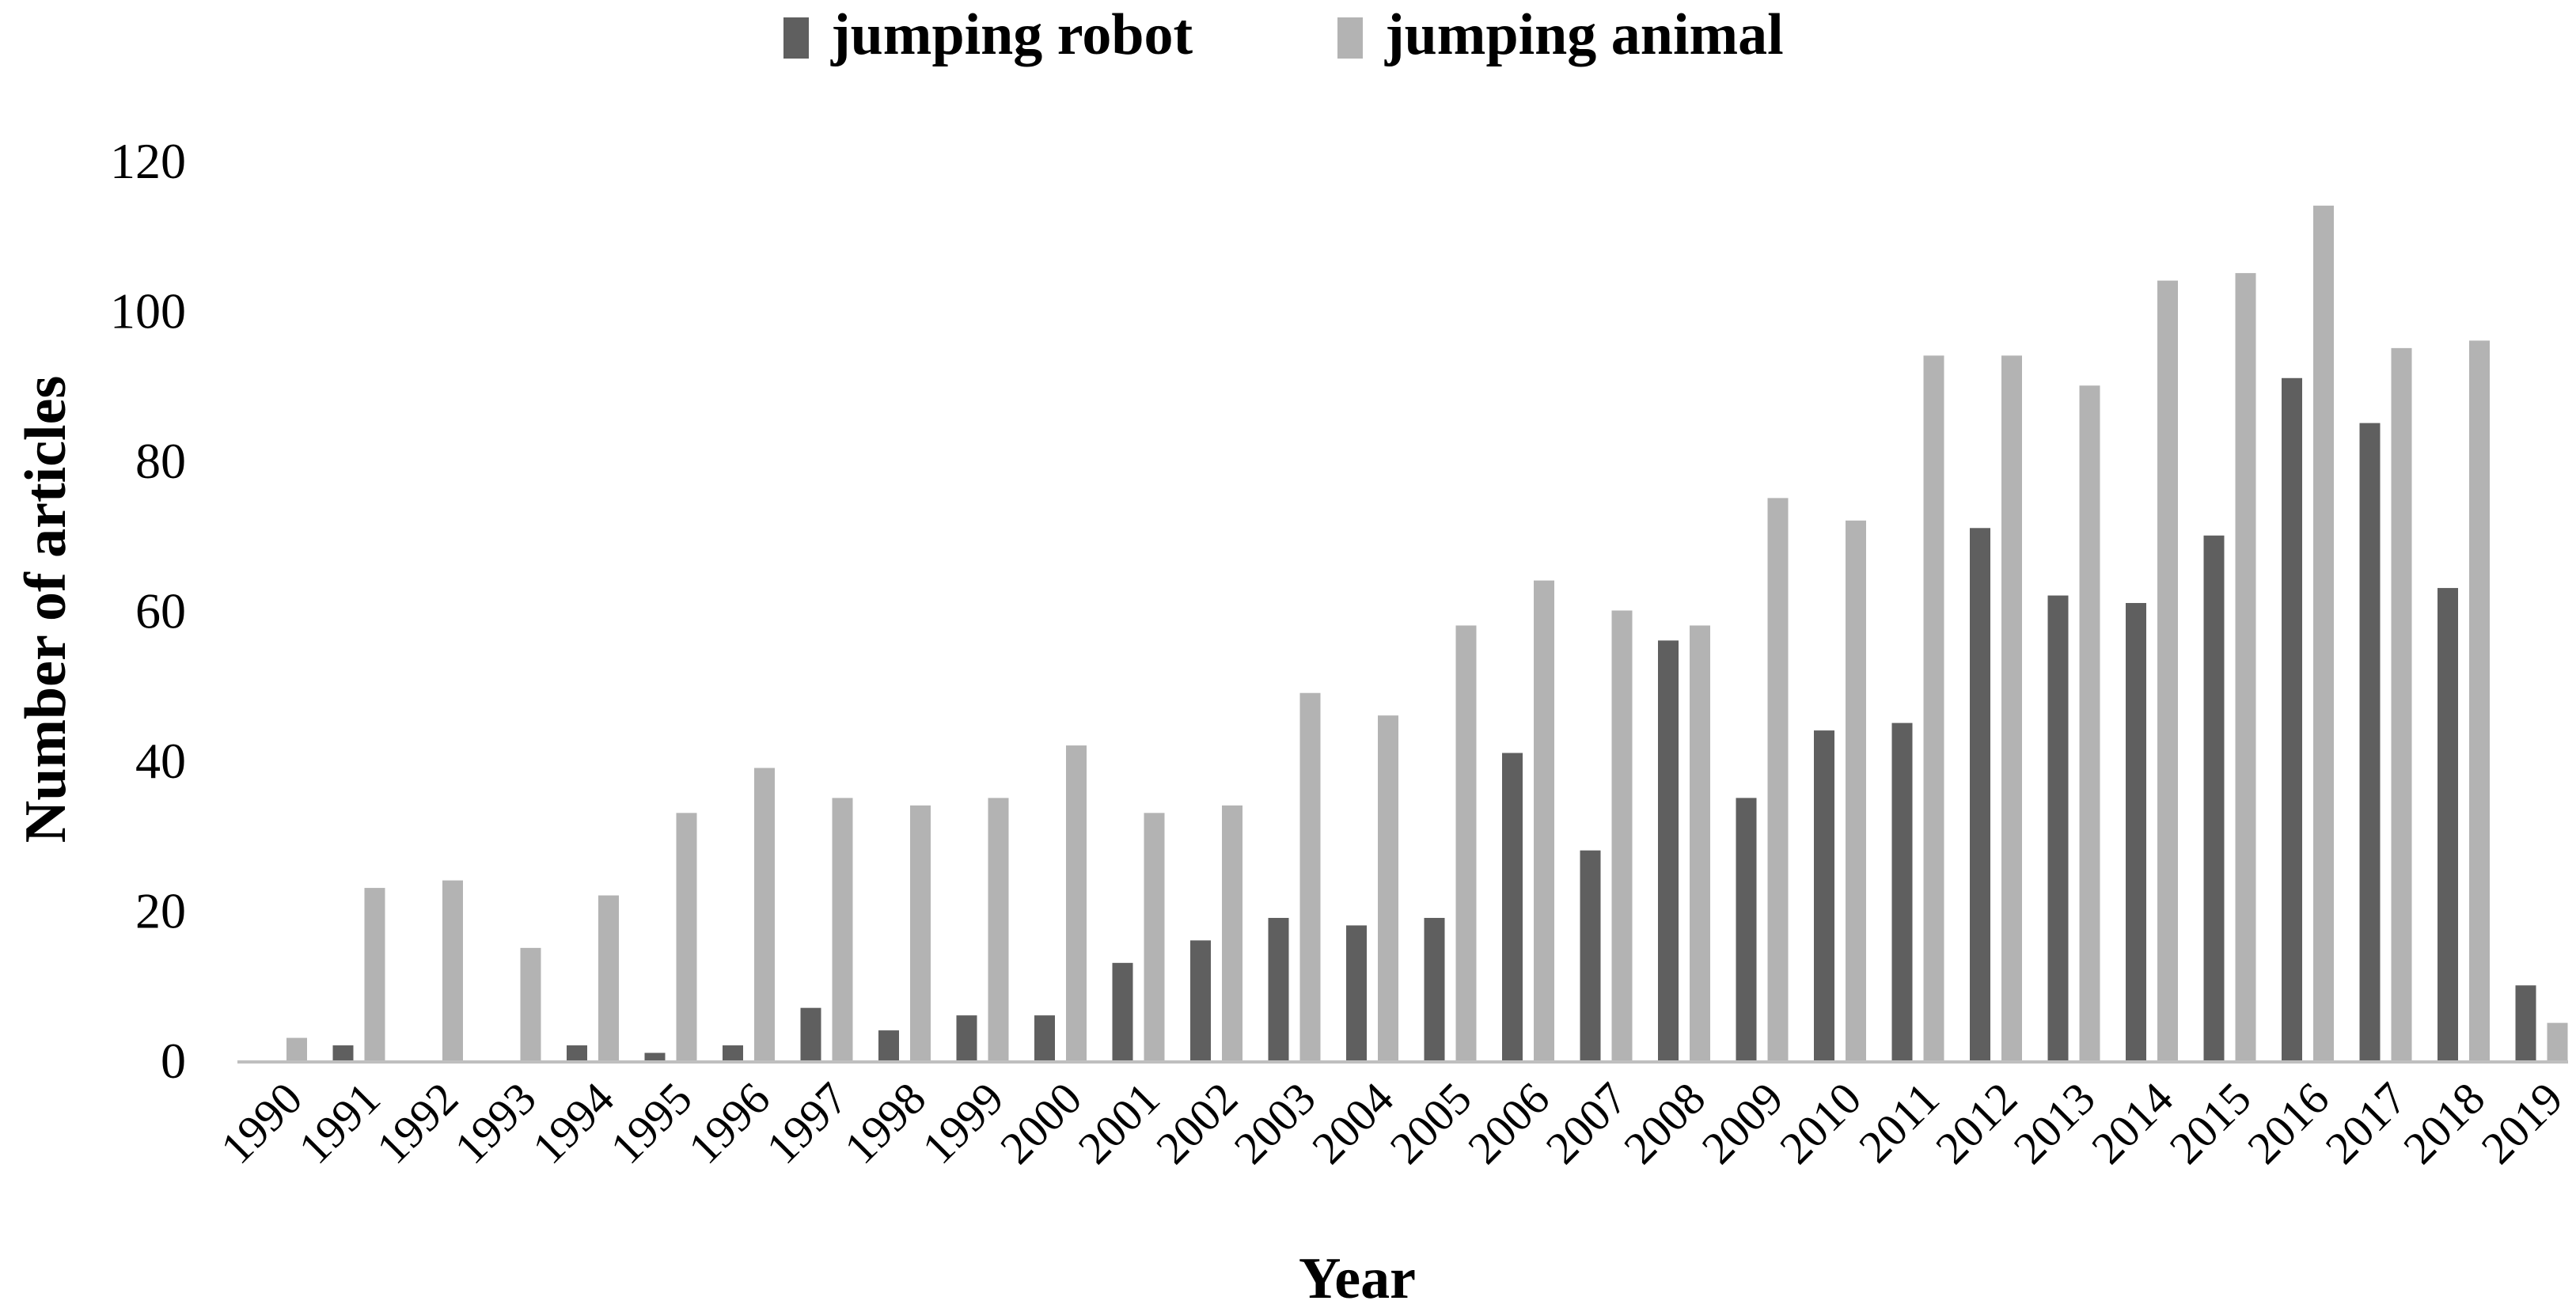 The height and width of the screenshot is (1312, 2576). Describe the element at coordinates (160, 761) in the screenshot. I see `y-tick-label: 40` at that location.